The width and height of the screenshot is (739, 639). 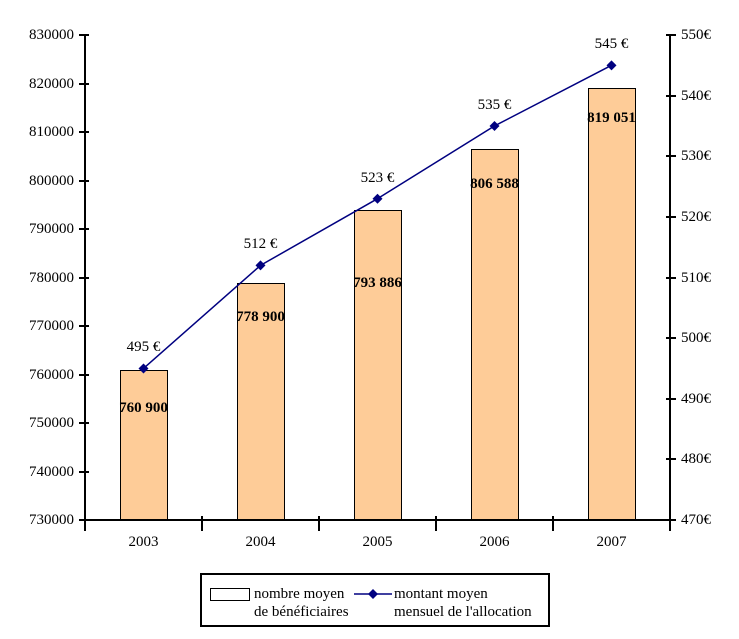 I want to click on left-axis-tick-label: 740000, so click(x=51, y=471).